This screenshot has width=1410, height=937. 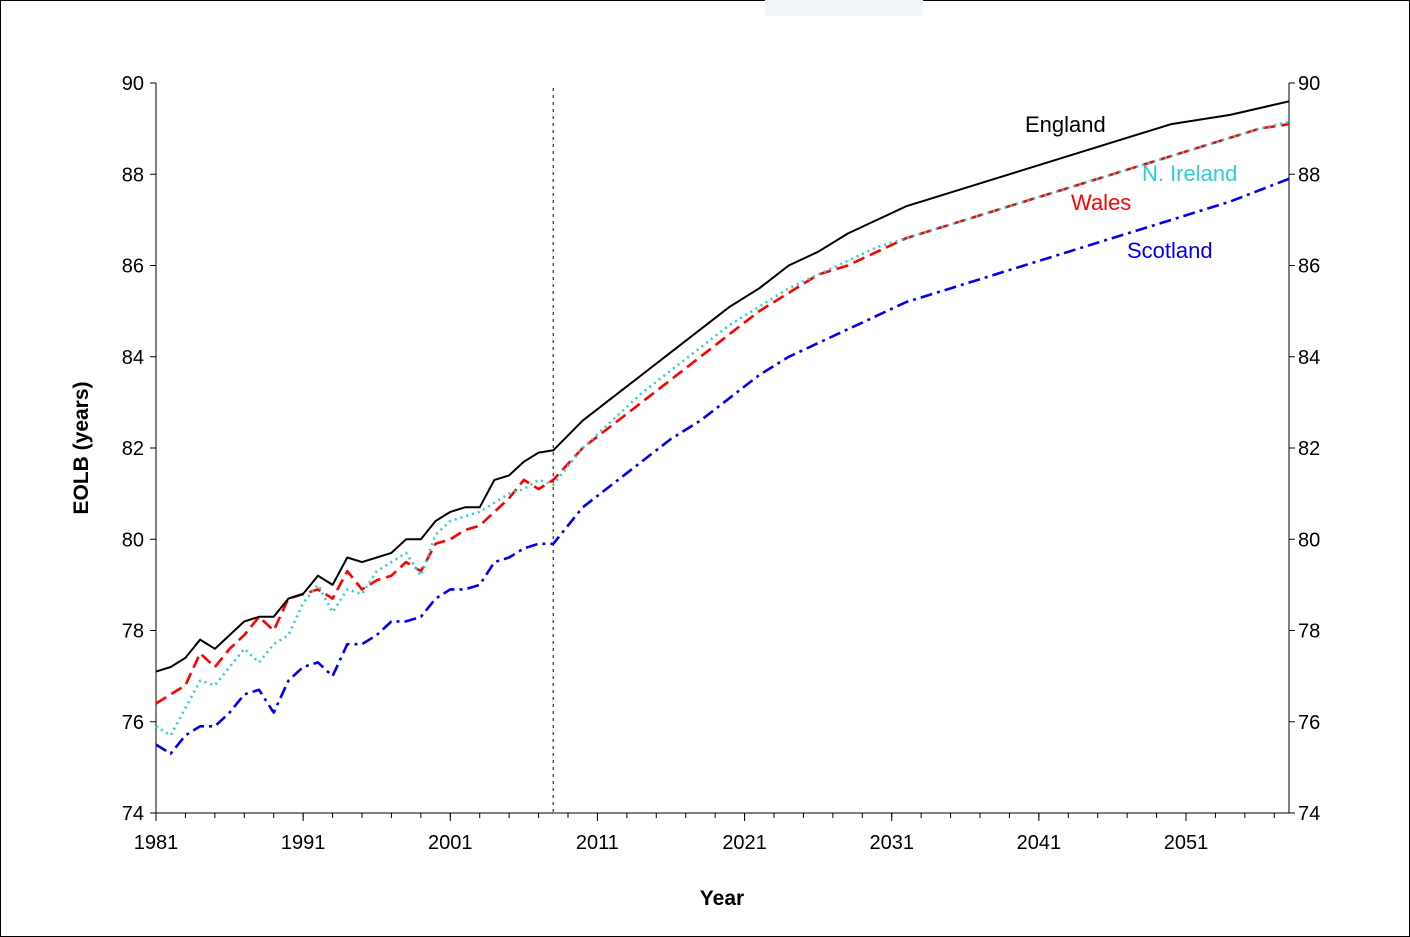 I want to click on y-tick-label-right: 84, so click(x=1309, y=358).